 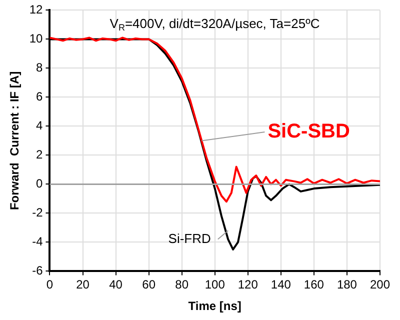 What do you see at coordinates (314, 285) in the screenshot?
I see `x-tick-label: 160` at bounding box center [314, 285].